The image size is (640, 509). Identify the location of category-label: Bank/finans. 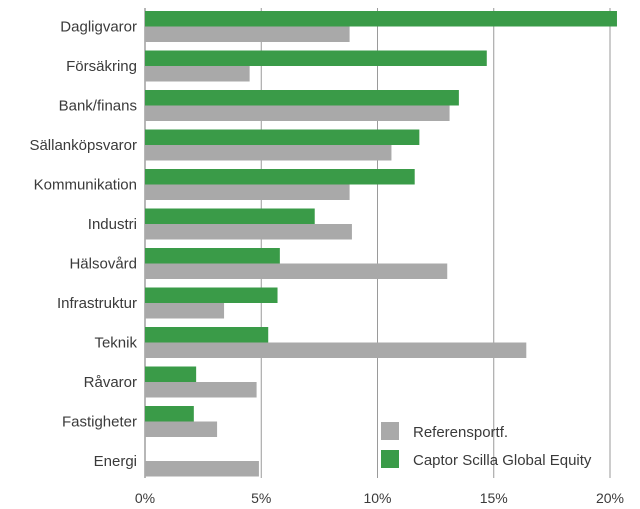
(98, 106).